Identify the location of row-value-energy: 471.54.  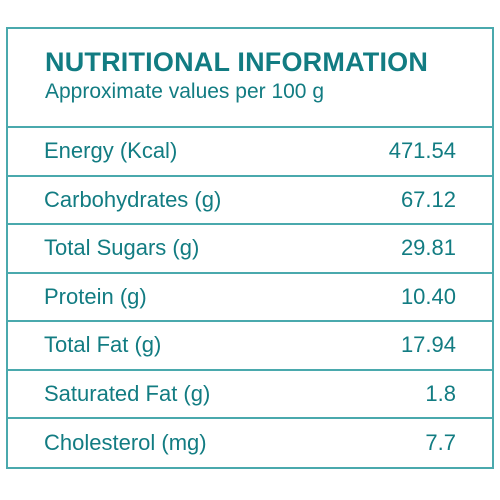
(422, 151).